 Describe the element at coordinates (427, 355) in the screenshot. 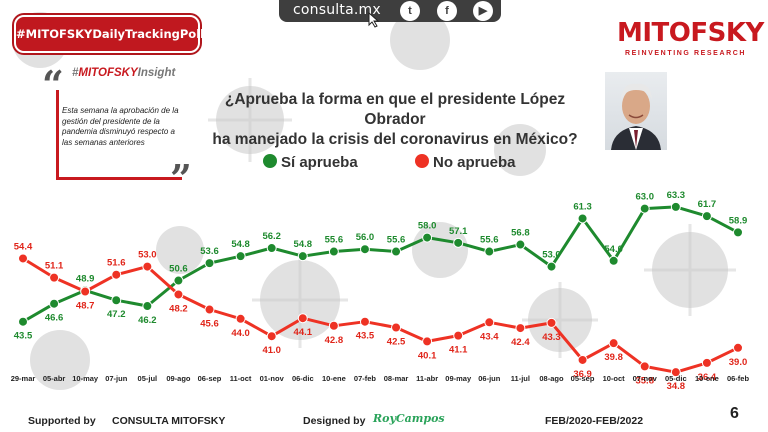

I see `data-label-disapprove: 40.1` at that location.